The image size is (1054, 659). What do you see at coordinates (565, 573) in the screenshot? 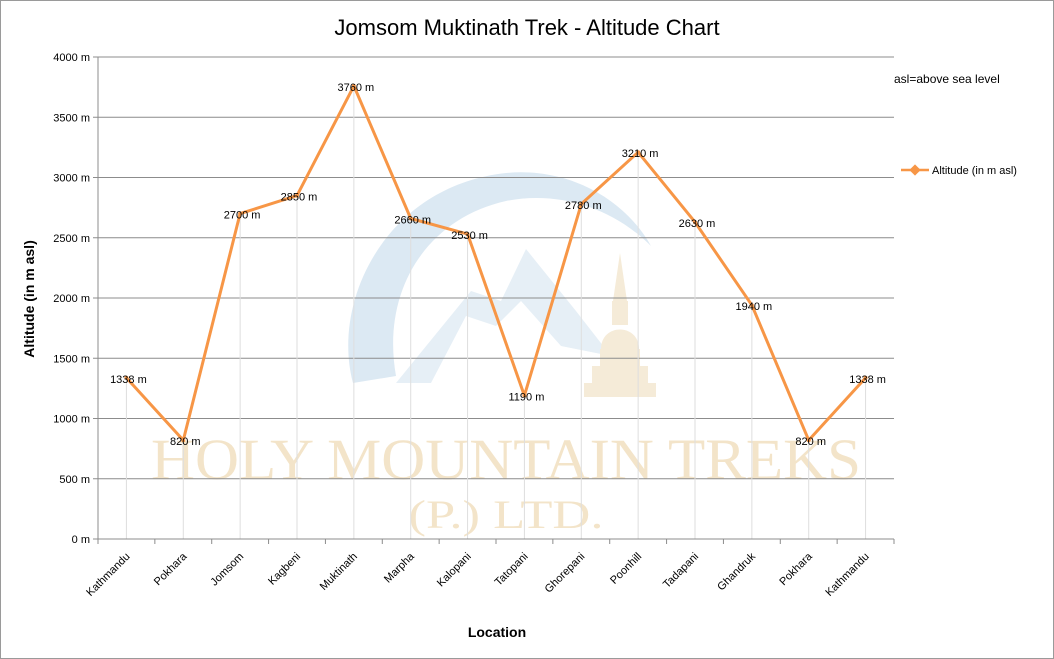
I see `x-tick-label-8: Ghorepani` at bounding box center [565, 573].